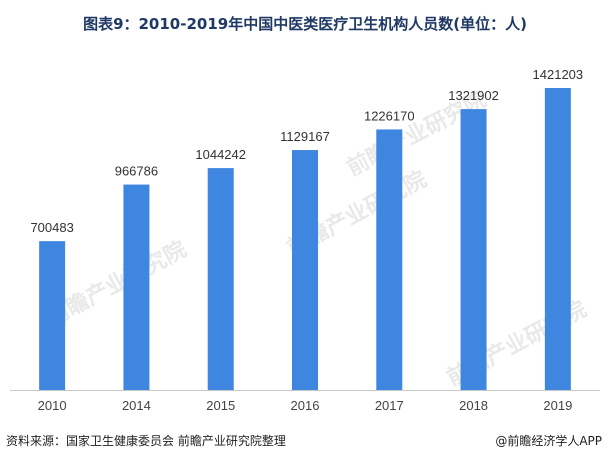 Image resolution: width=610 pixels, height=460 pixels. I want to click on x-tick-2014: 2014, so click(136, 405).